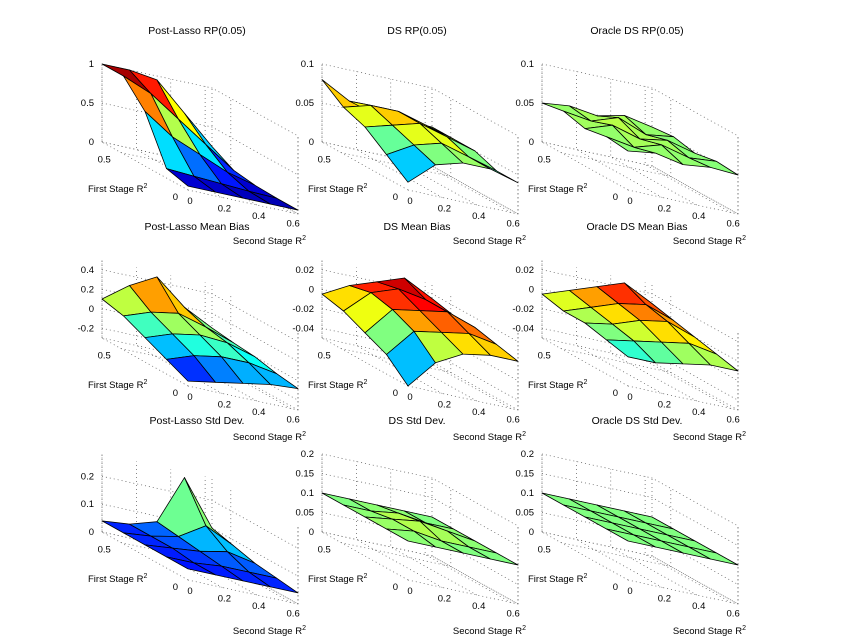 The image size is (858, 644). Describe the element at coordinates (637, 421) in the screenshot. I see `chart-title: Oracle DS Std Dev.` at that location.